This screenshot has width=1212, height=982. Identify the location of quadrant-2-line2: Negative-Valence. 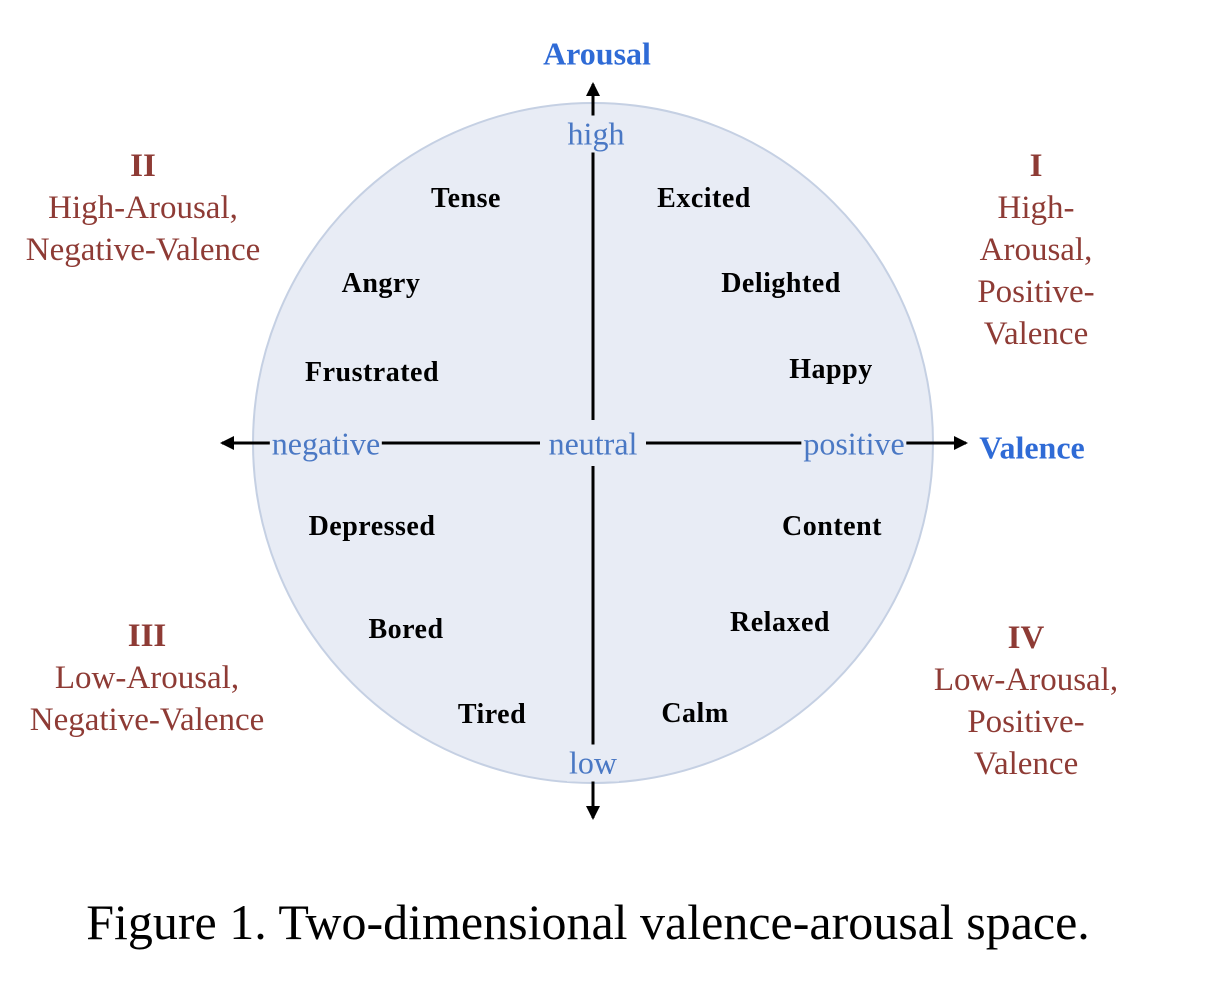
(143, 250).